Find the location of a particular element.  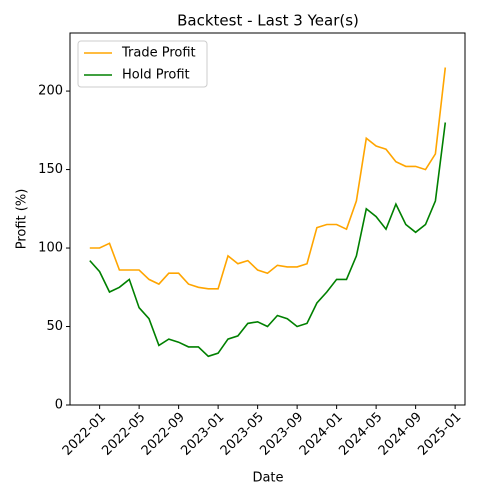

legend-label: Trade Profit is located at coordinates (158, 53).